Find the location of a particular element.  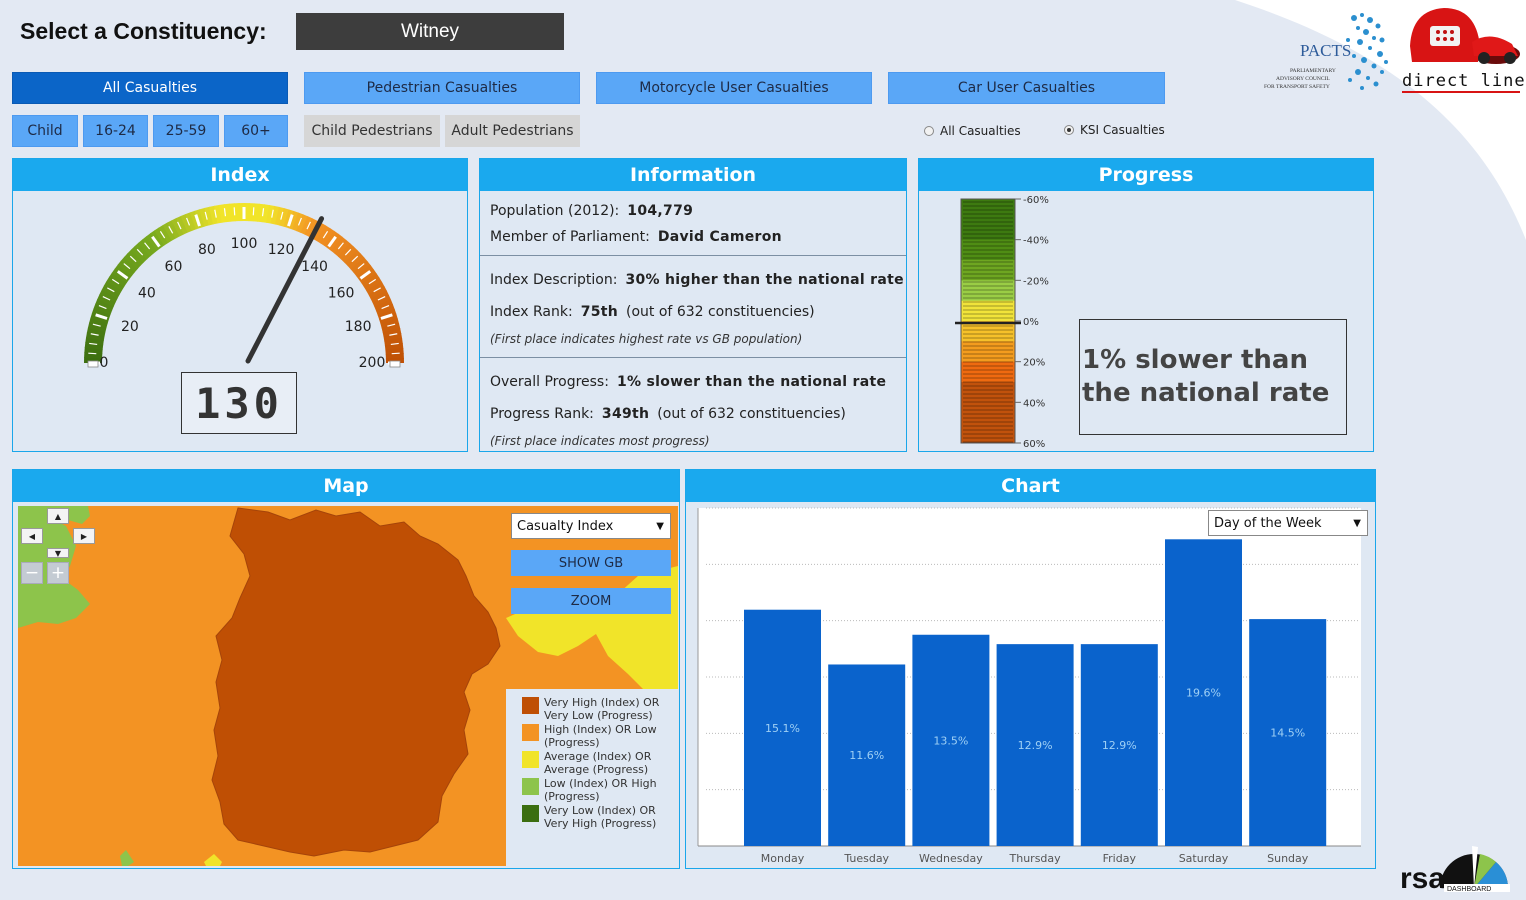

constituency-select: Witney is located at coordinates (430, 31).